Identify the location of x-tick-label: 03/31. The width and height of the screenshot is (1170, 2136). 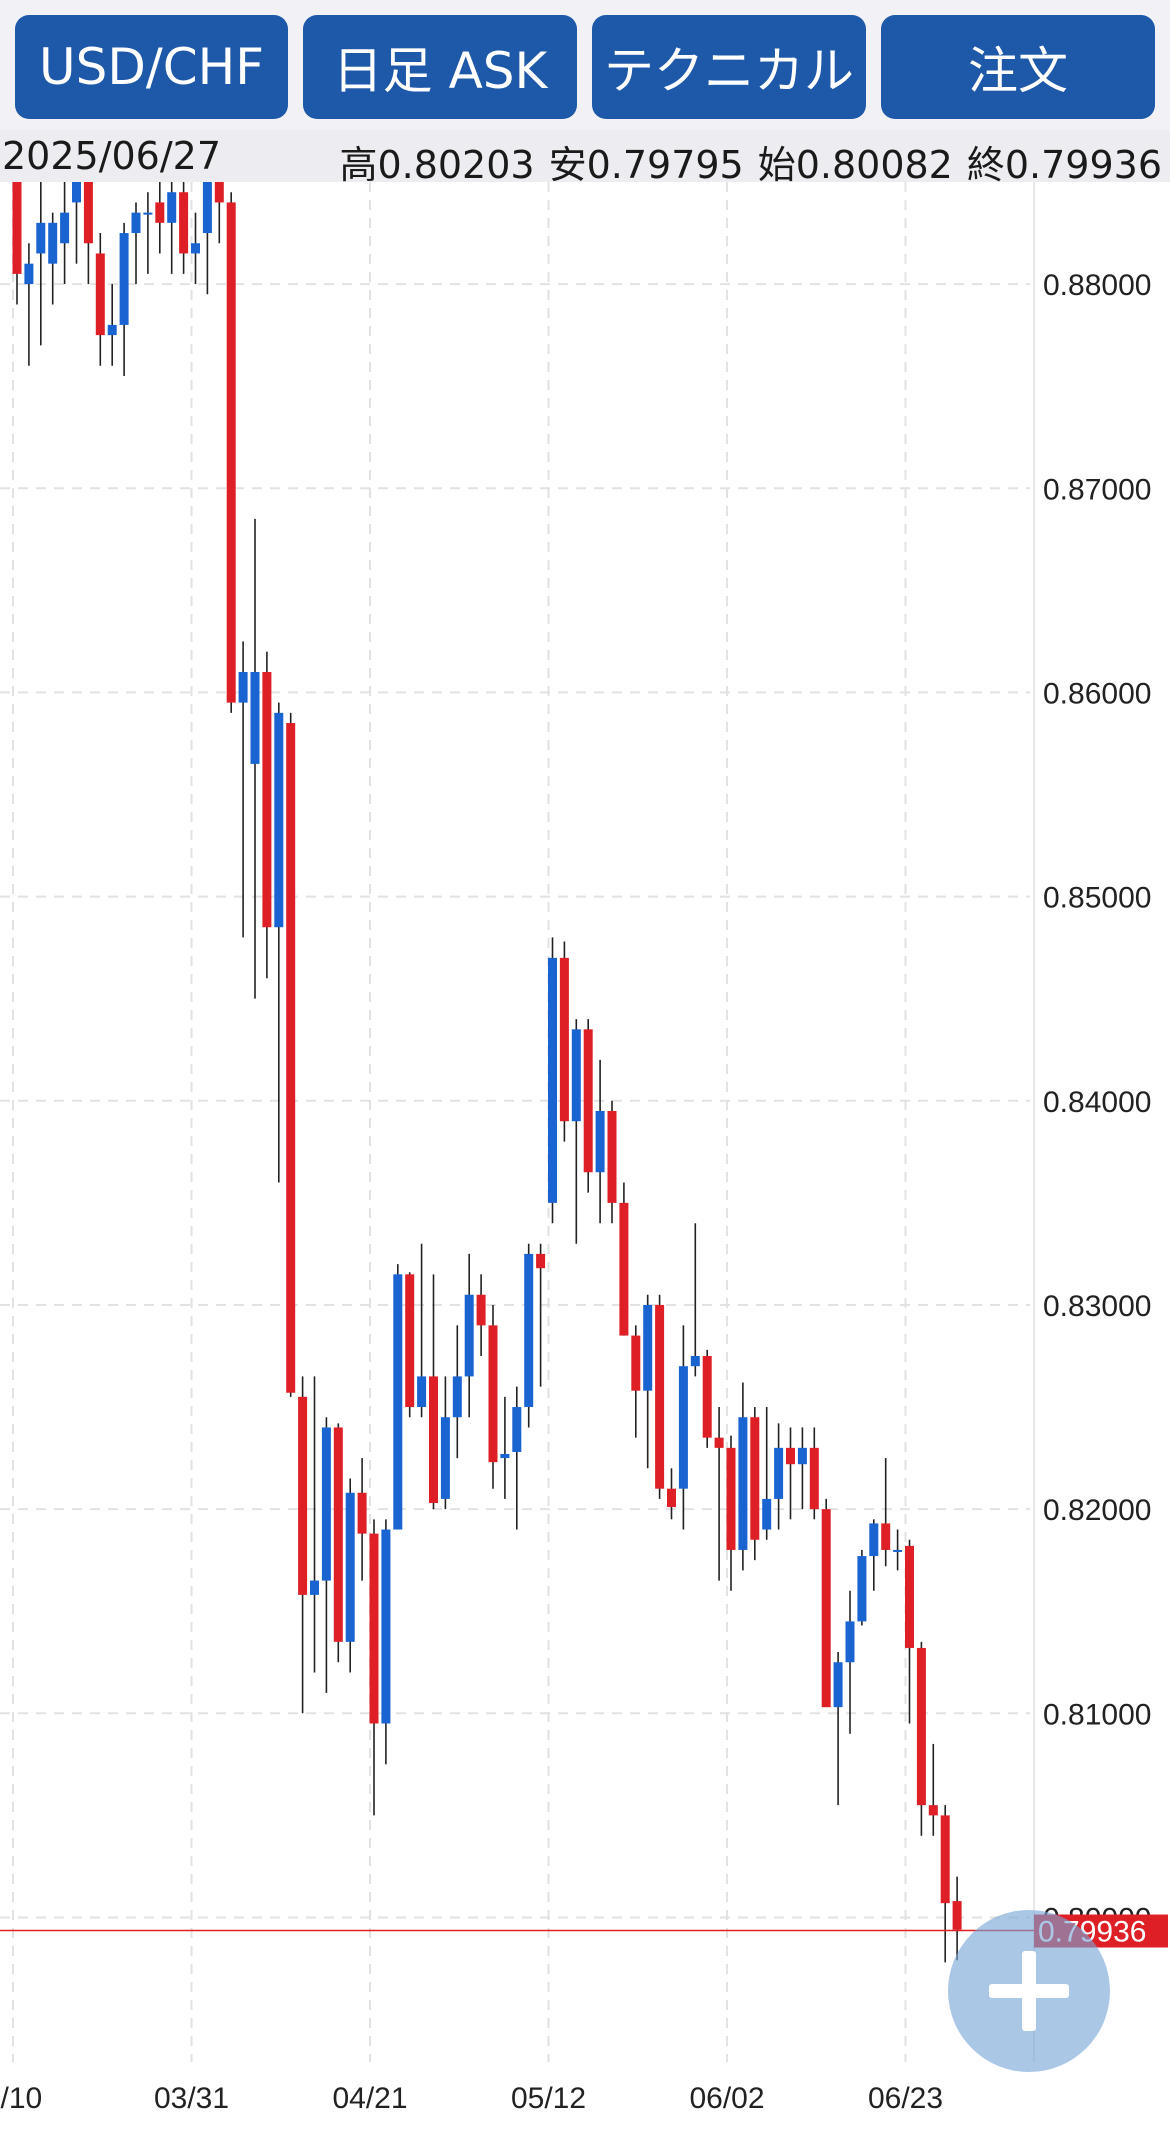
(191, 2098).